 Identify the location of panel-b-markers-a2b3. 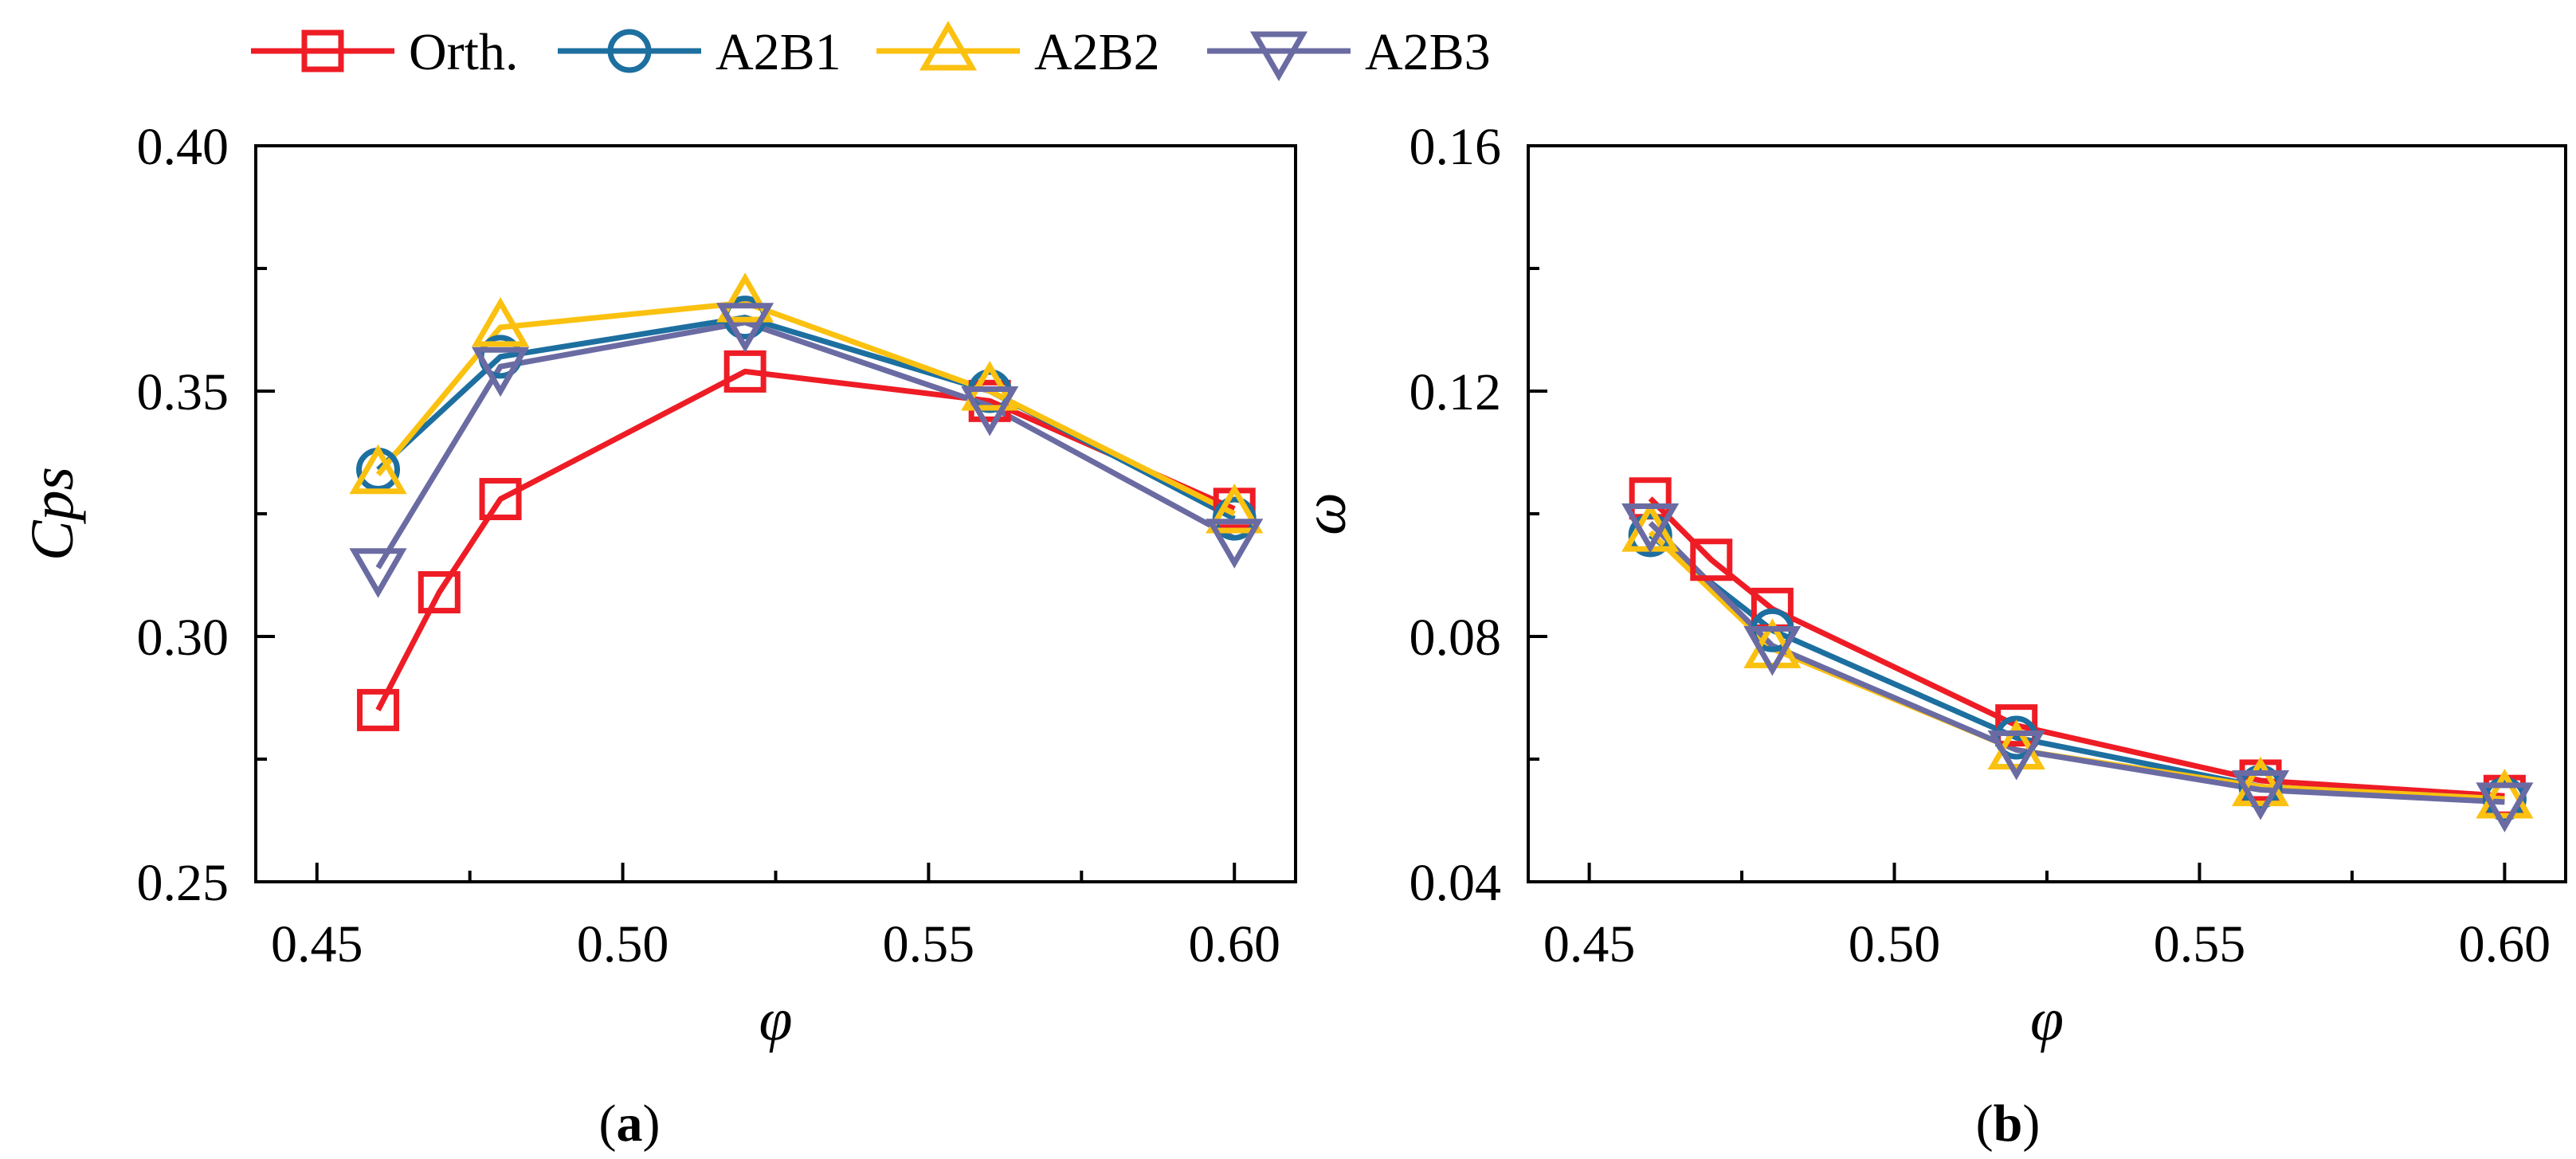
(2077, 667).